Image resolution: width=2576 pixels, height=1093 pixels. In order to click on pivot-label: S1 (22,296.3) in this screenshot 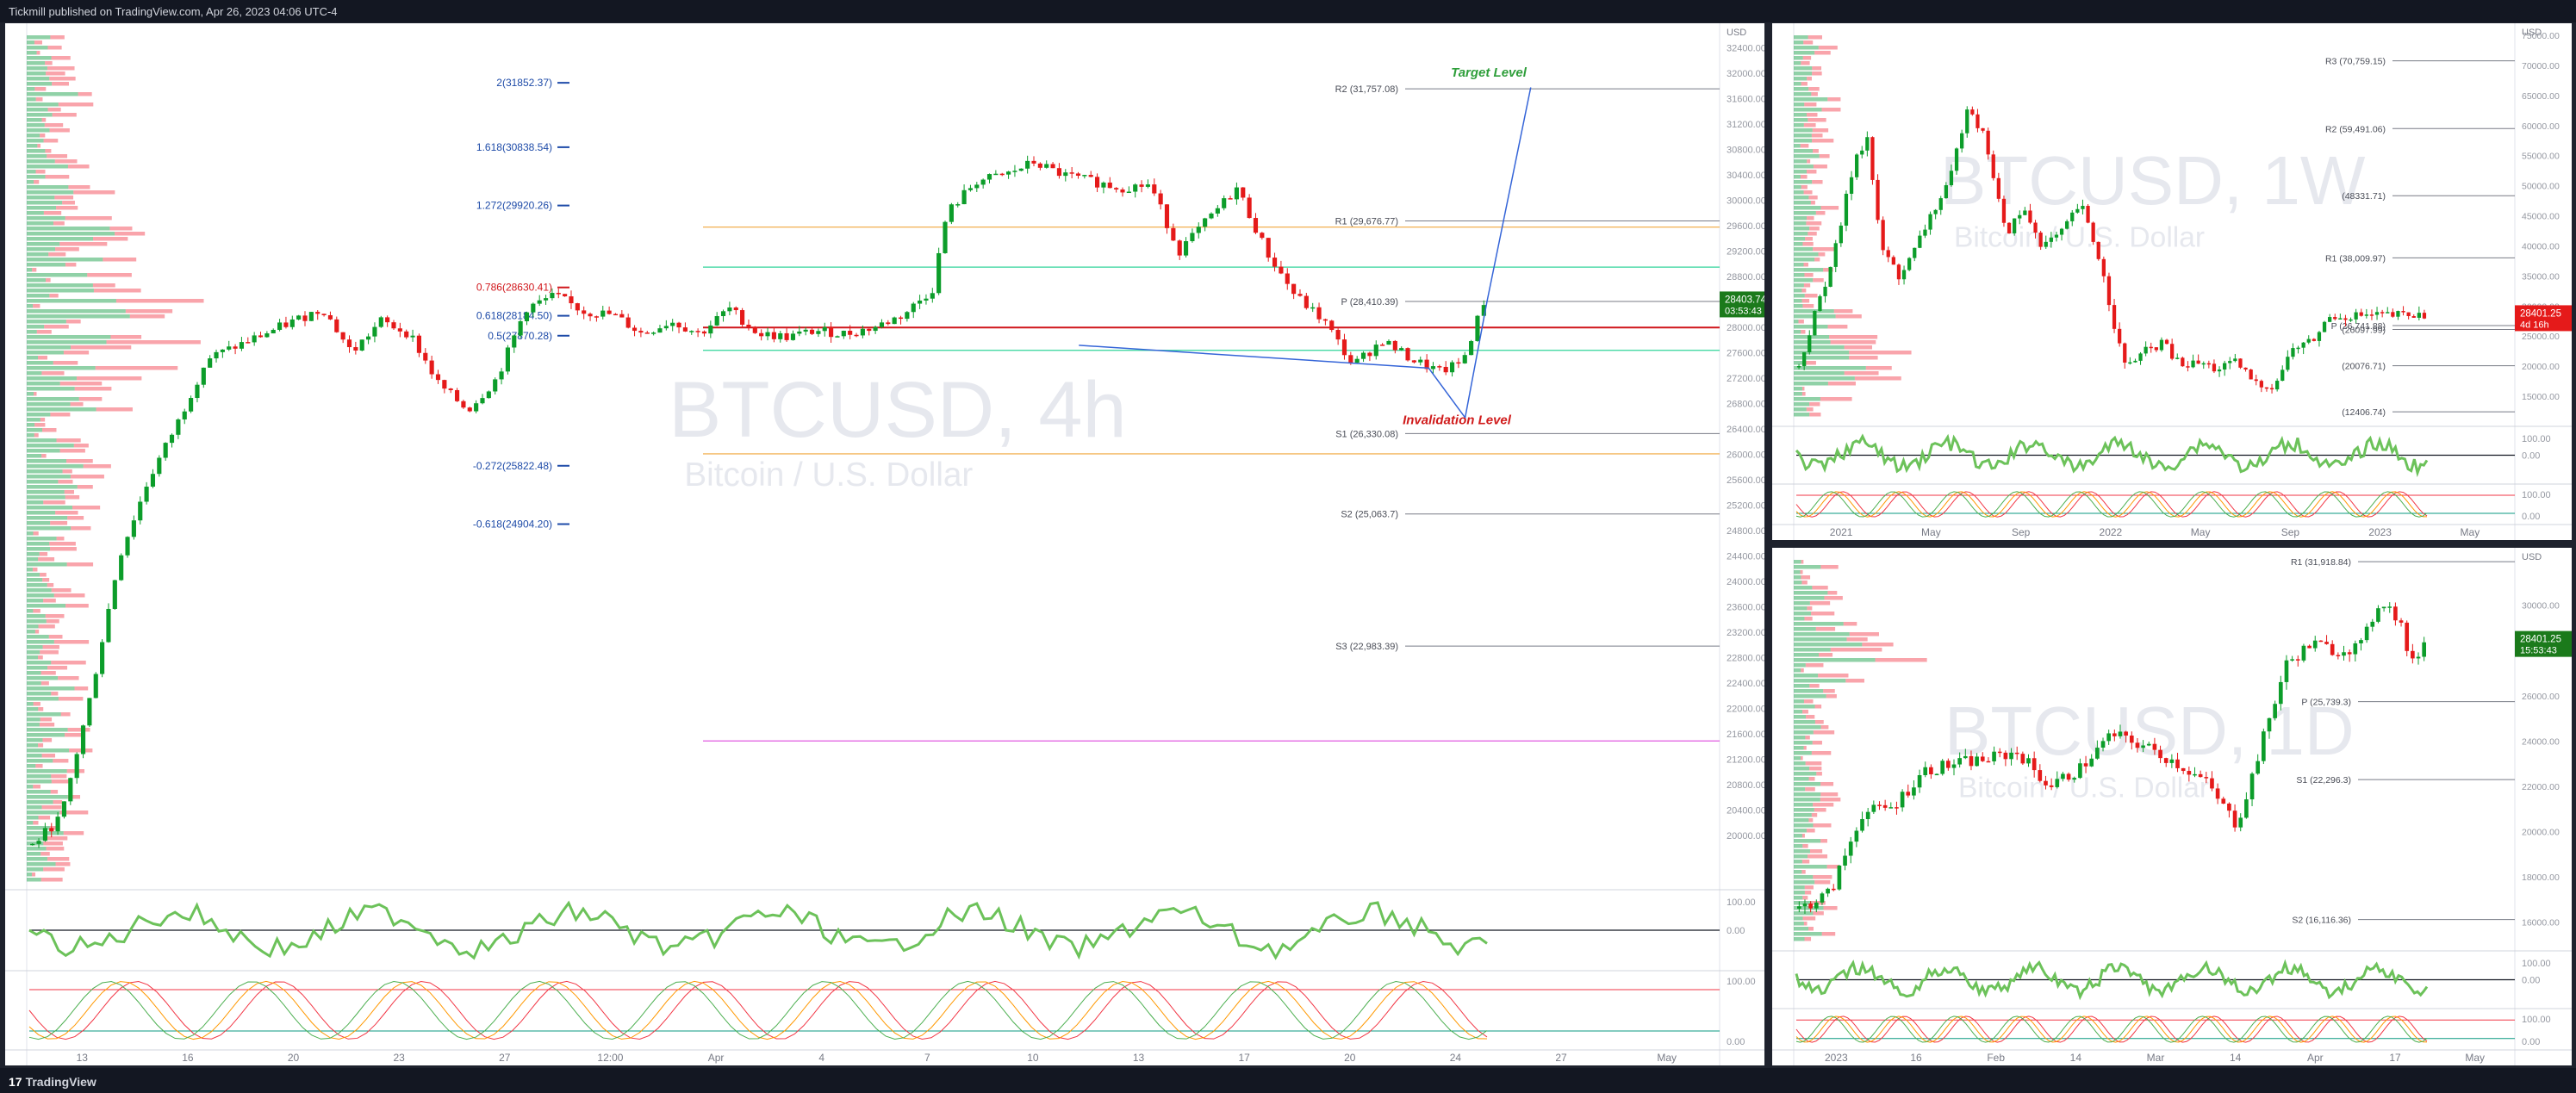, I will do `click(2324, 780)`.